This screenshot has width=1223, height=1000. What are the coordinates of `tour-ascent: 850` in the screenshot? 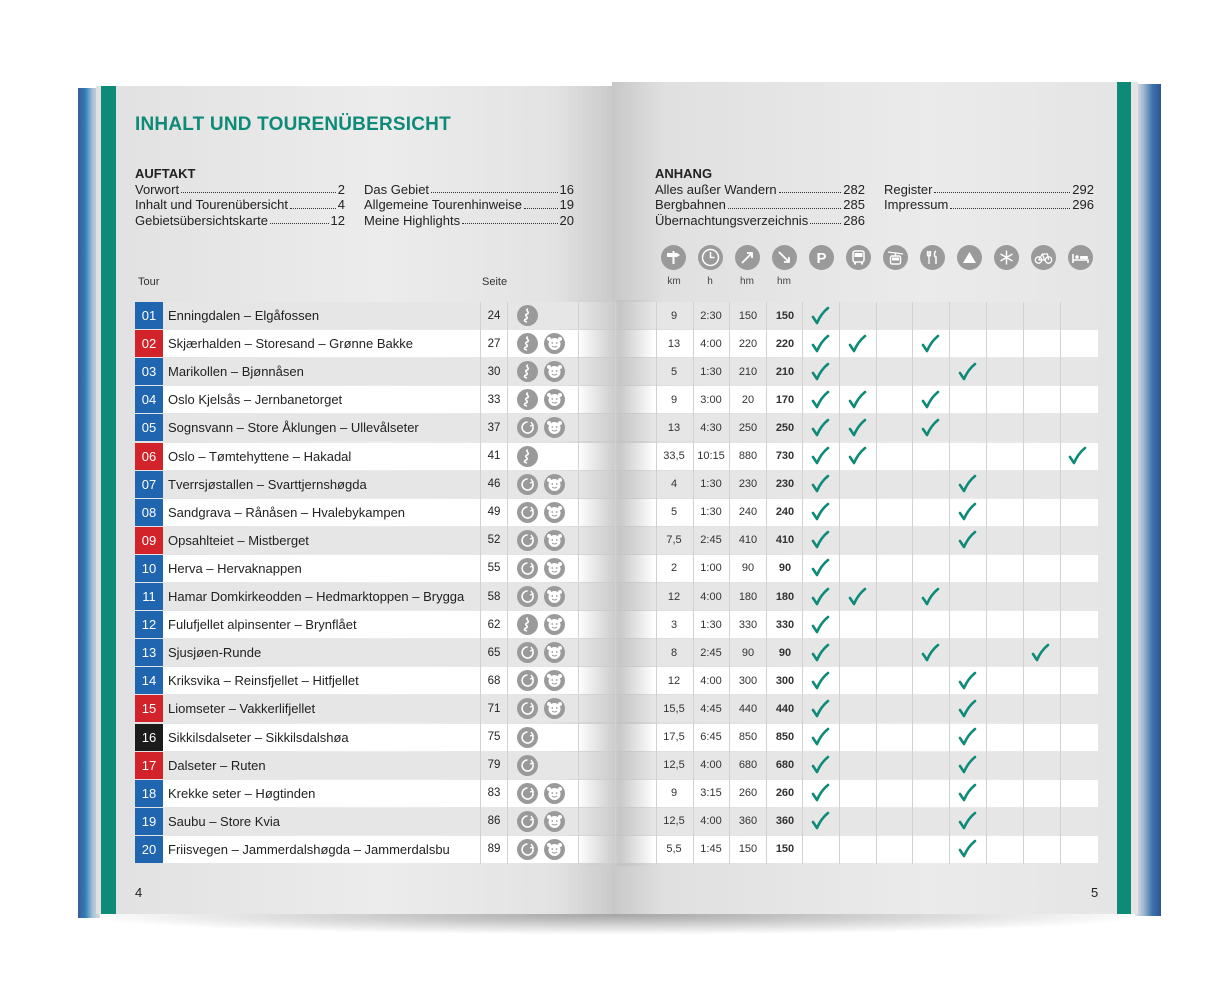 It's located at (748, 737).